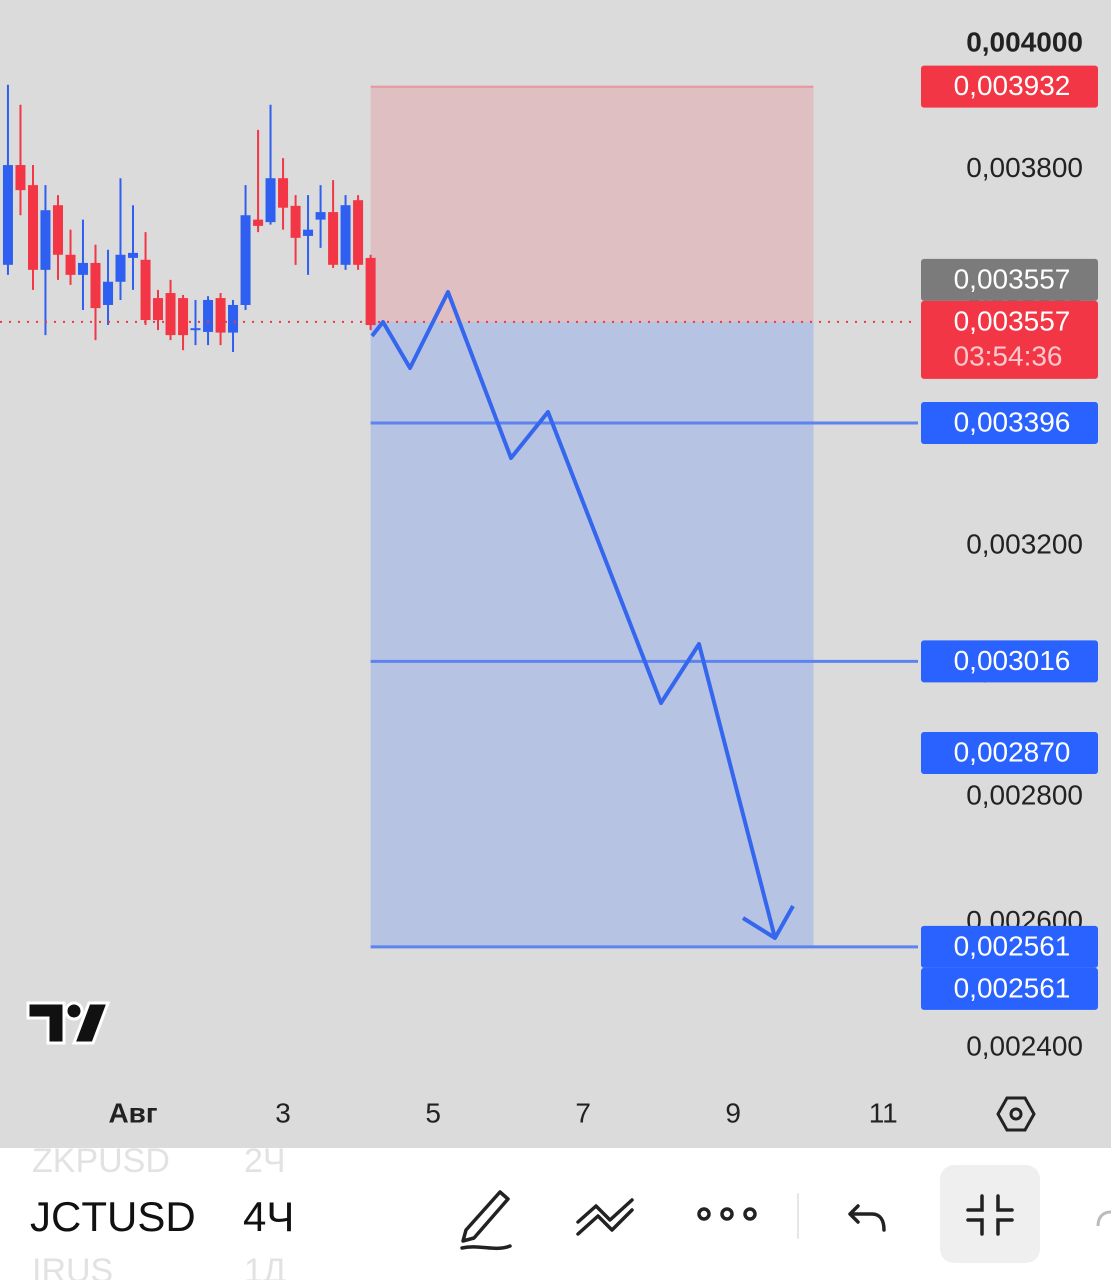 Image resolution: width=1111 pixels, height=1280 pixels. What do you see at coordinates (883, 1112) in the screenshot?
I see `x-tick-label: 11` at bounding box center [883, 1112].